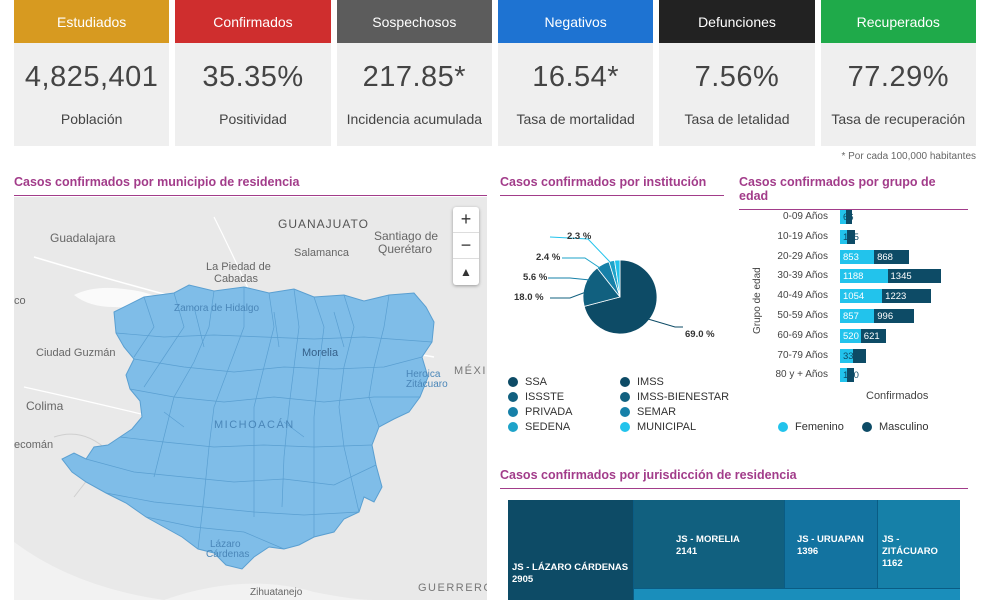 The height and width of the screenshot is (600, 1000). I want to click on map-label-queretaro-line1: Santiago de, so click(406, 236).